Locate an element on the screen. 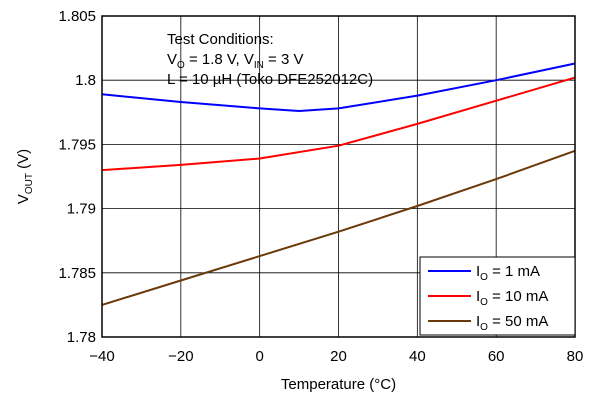  note-vo-symbol: V is located at coordinates (172, 59).